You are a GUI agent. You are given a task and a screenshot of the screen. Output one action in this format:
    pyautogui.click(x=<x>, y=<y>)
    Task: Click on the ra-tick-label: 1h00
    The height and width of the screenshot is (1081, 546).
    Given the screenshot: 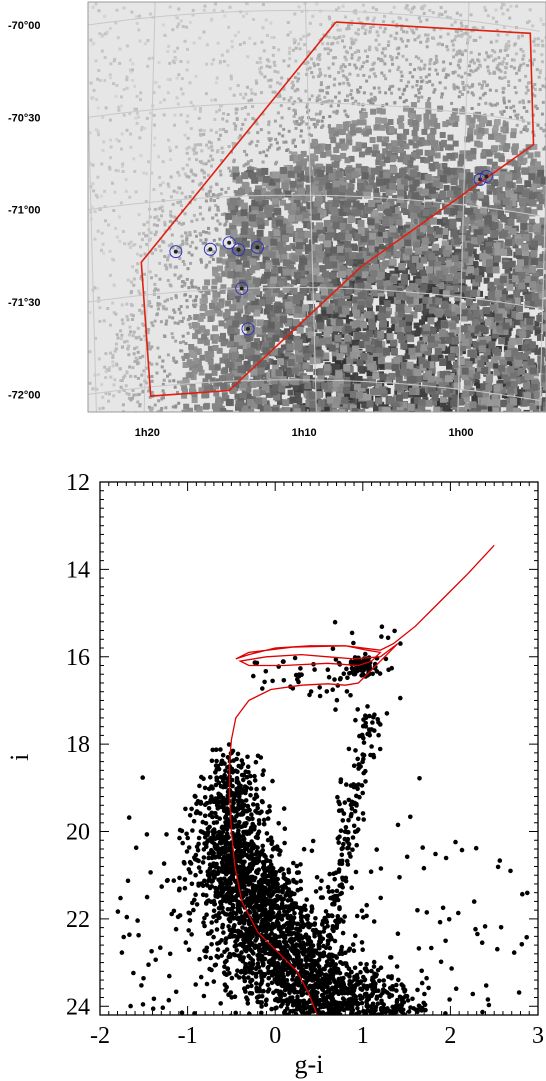 What is the action you would take?
    pyautogui.click(x=460, y=433)
    